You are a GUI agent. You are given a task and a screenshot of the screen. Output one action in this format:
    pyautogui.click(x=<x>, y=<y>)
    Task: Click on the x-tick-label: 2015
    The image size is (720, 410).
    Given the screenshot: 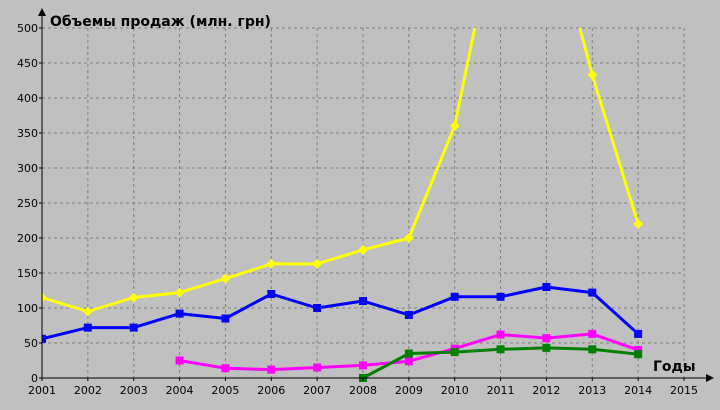 What is the action you would take?
    pyautogui.click(x=684, y=390)
    